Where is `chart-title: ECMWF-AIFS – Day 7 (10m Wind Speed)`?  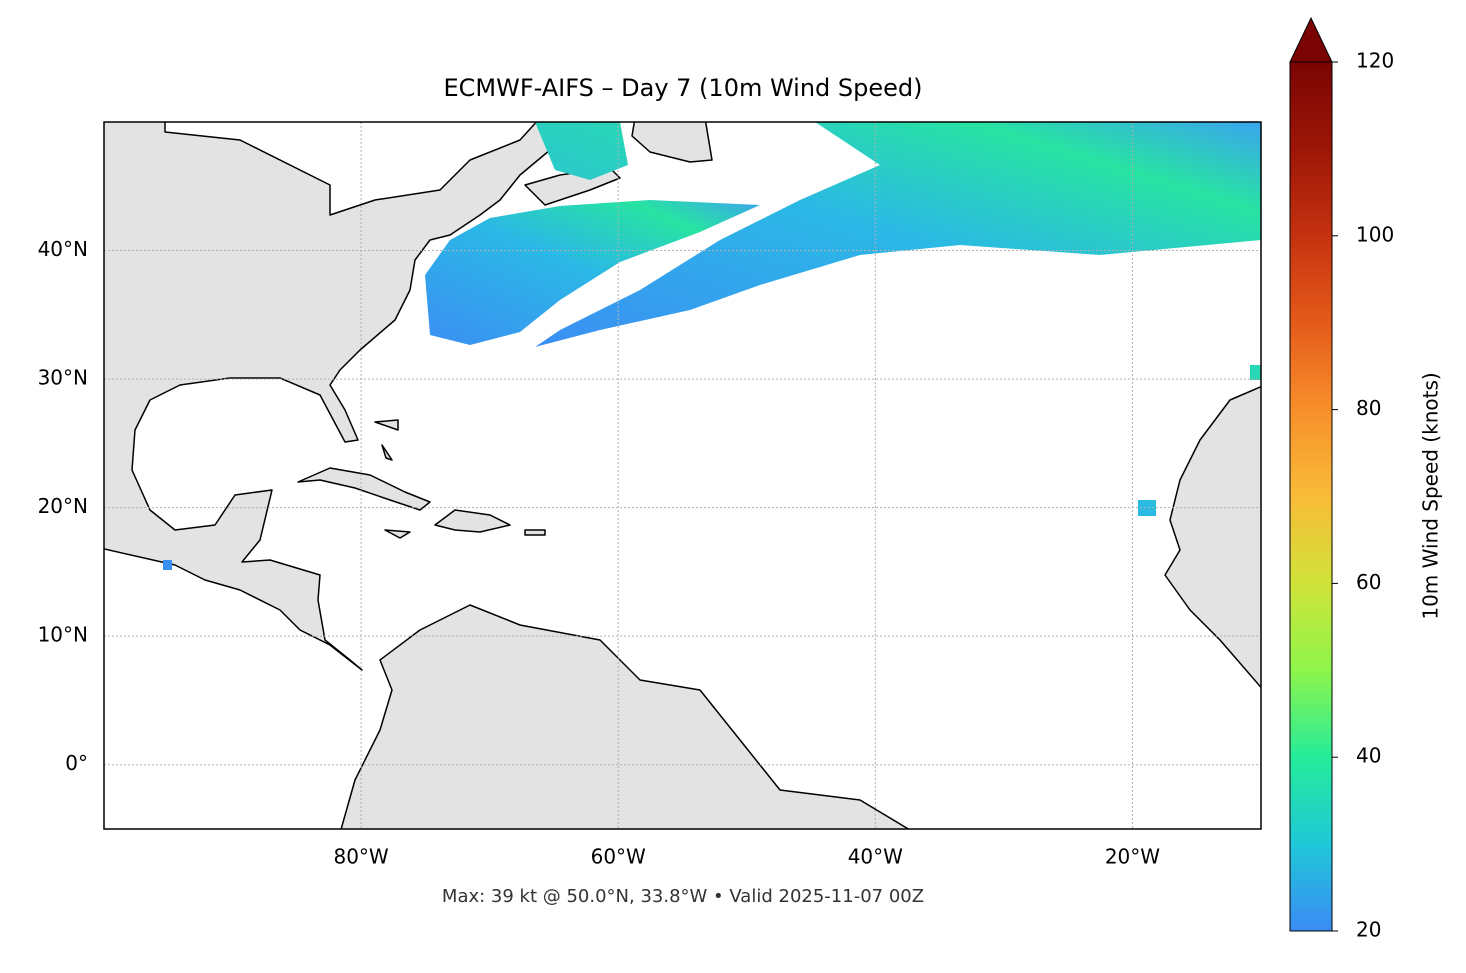 chart-title: ECMWF-AIFS – Day 7 (10m Wind Speed) is located at coordinates (682, 88).